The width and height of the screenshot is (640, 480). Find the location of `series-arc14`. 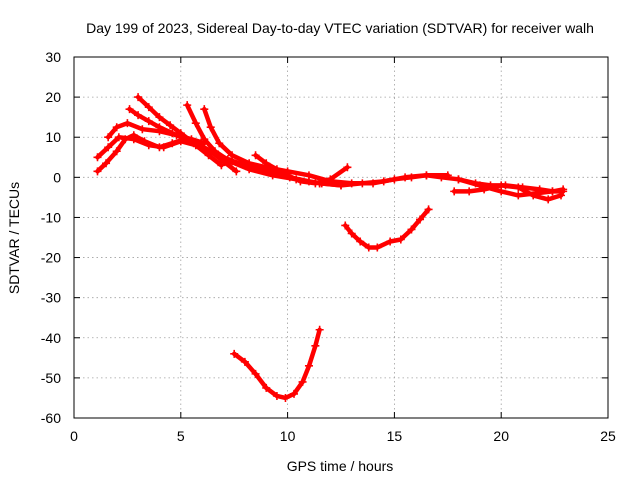

series-arc14 is located at coordinates (277, 363).